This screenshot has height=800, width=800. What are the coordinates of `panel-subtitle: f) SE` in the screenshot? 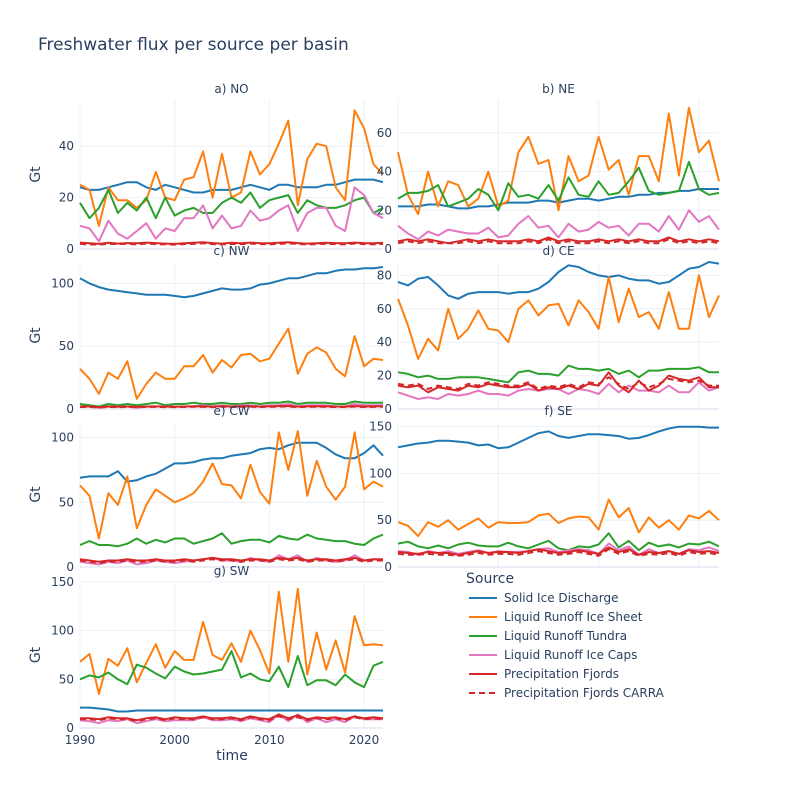 It's located at (559, 411).